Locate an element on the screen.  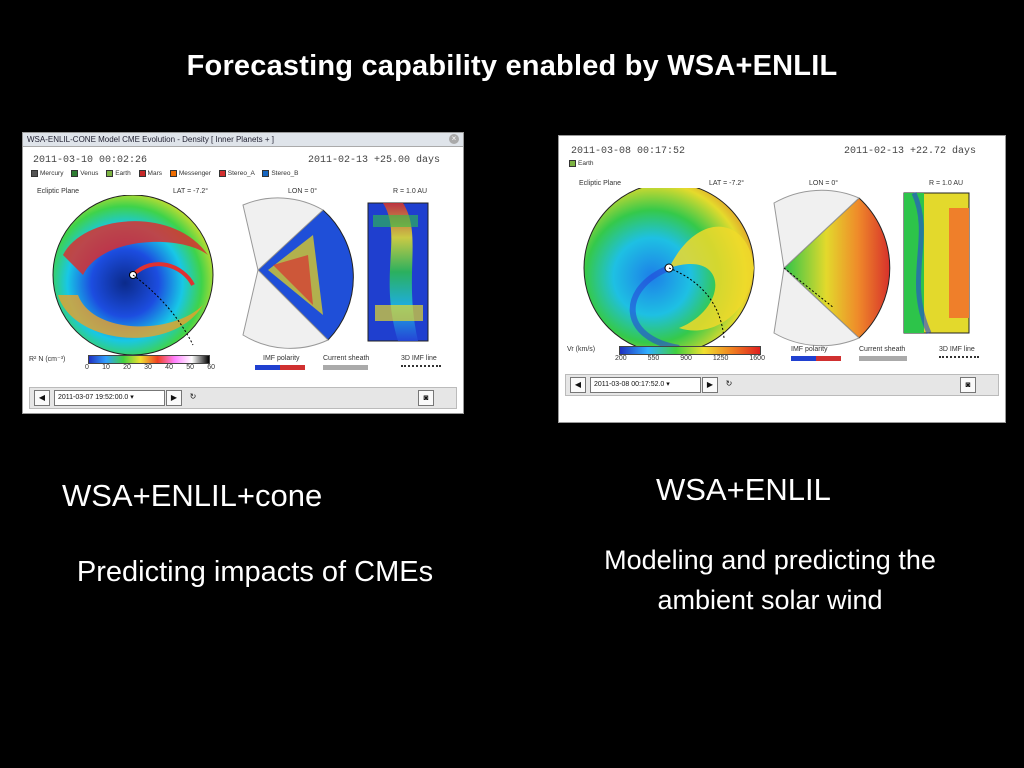
venus-marker-icon is located at coordinates (75, 173).